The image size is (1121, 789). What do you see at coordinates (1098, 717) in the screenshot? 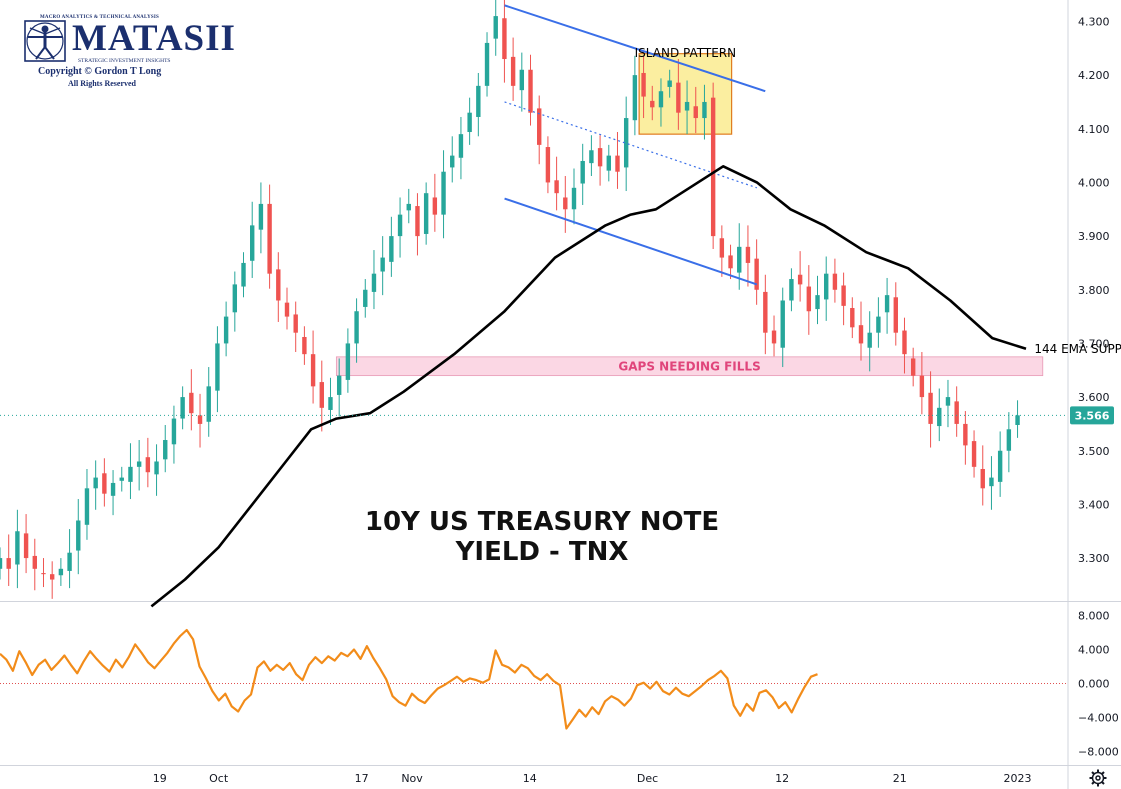
I see `osc-tick-label: −4.000` at bounding box center [1098, 717].